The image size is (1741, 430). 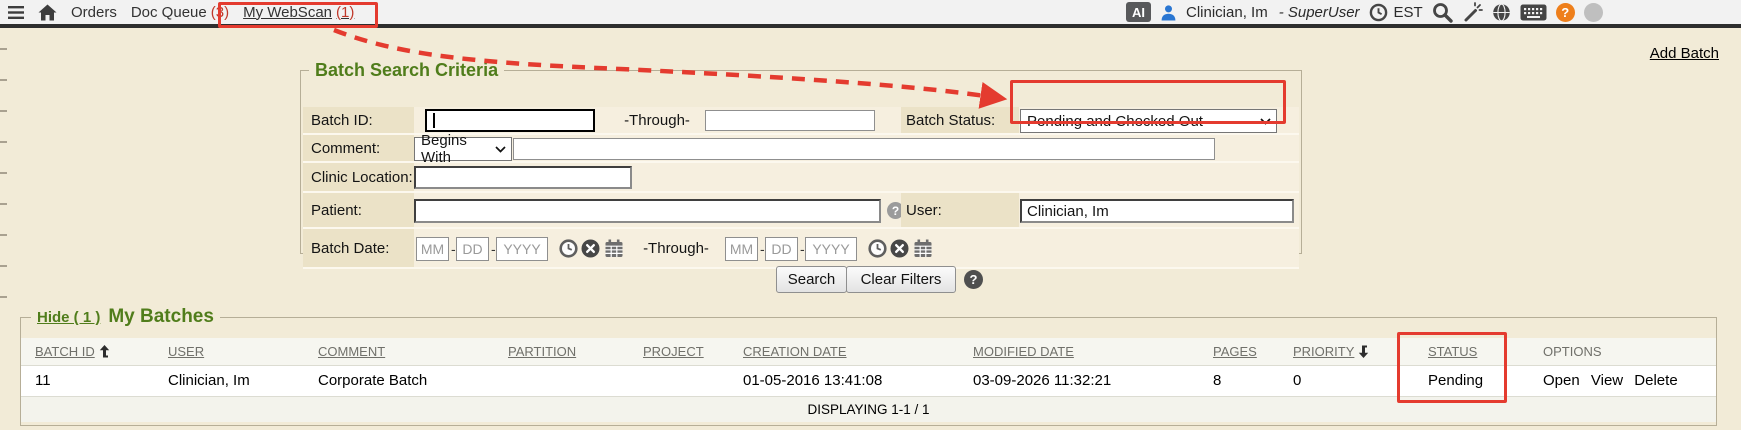 What do you see at coordinates (1472, 12) in the screenshot?
I see `wand-icon` at bounding box center [1472, 12].